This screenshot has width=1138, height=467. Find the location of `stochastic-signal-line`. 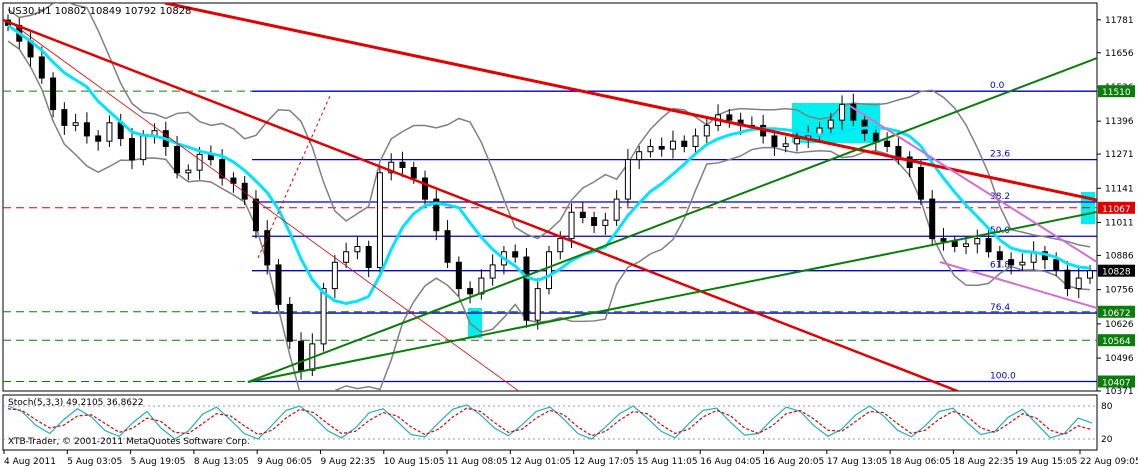

stochastic-signal-line is located at coordinates (550, 422).